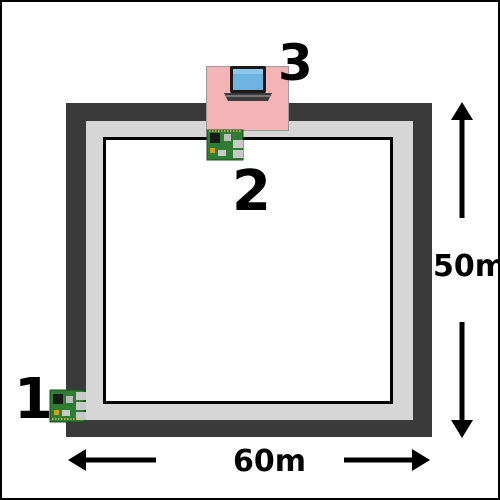  I want to click on height-label: 50m, so click(466, 266).